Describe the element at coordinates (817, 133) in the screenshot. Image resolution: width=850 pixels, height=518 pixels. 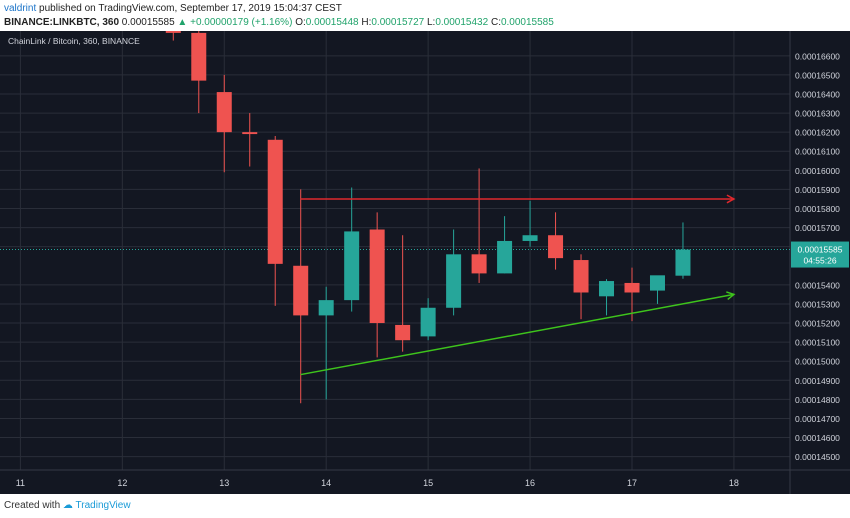
I see `y-tick-label: 0.00016200` at that location.